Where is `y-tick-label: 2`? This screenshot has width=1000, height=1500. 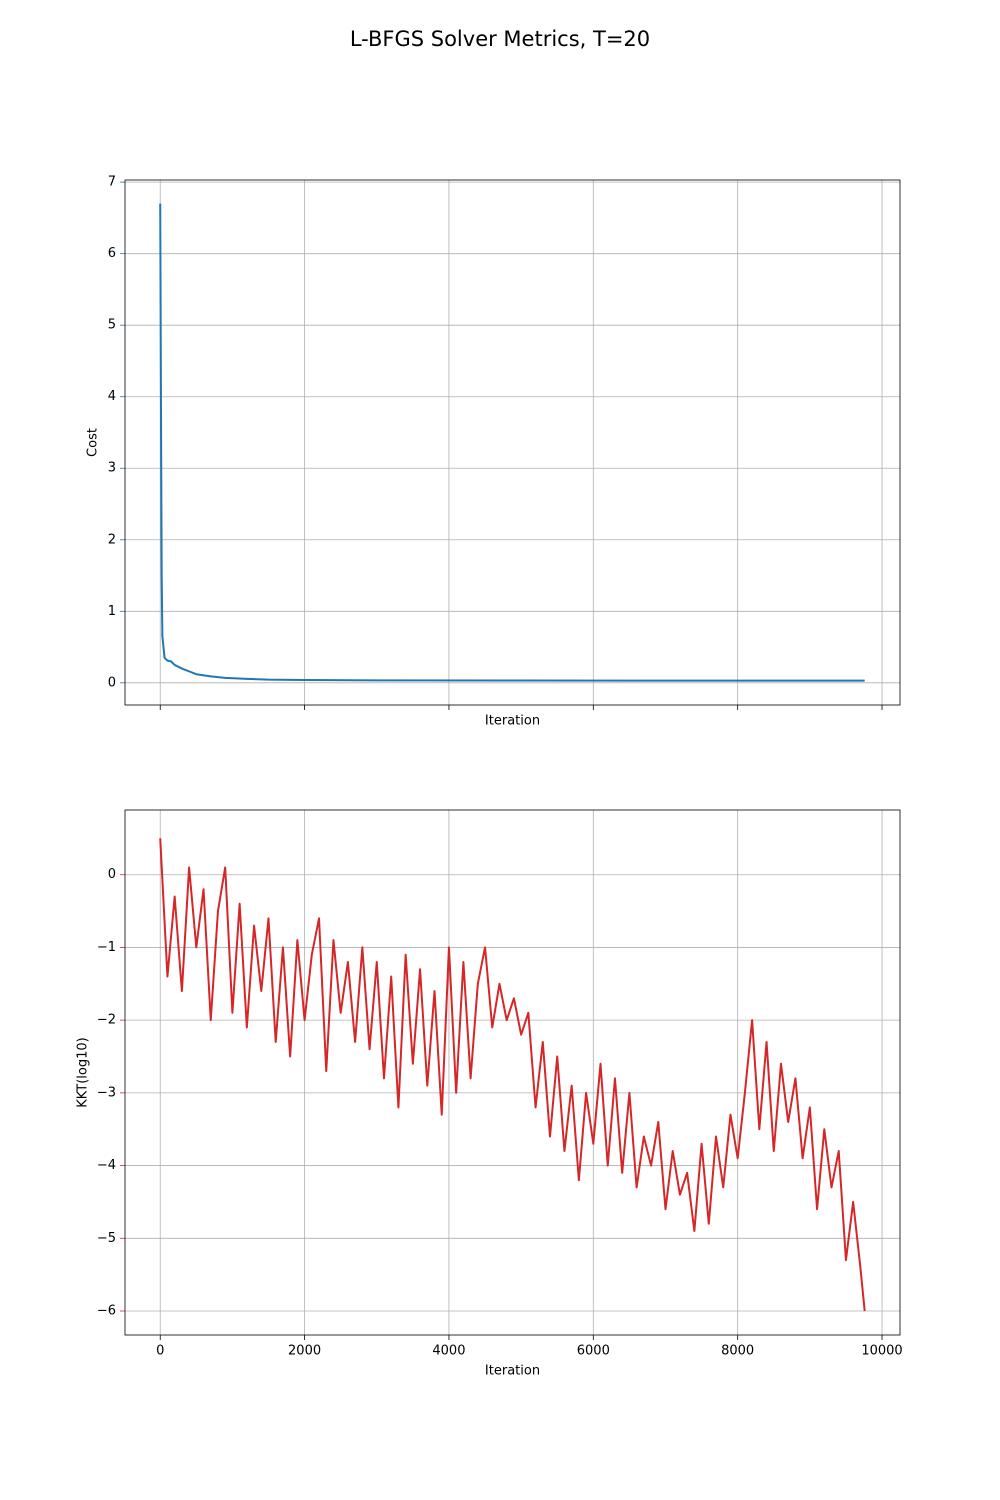
y-tick-label: 2 is located at coordinates (112, 539).